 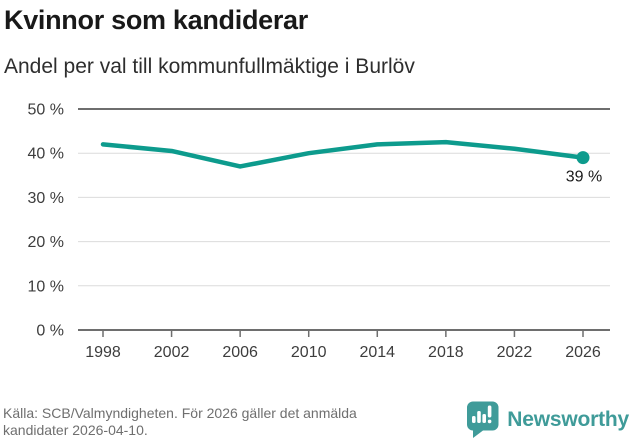 I want to click on newsworthy-logo-text: Newsworthy, so click(x=568, y=419).